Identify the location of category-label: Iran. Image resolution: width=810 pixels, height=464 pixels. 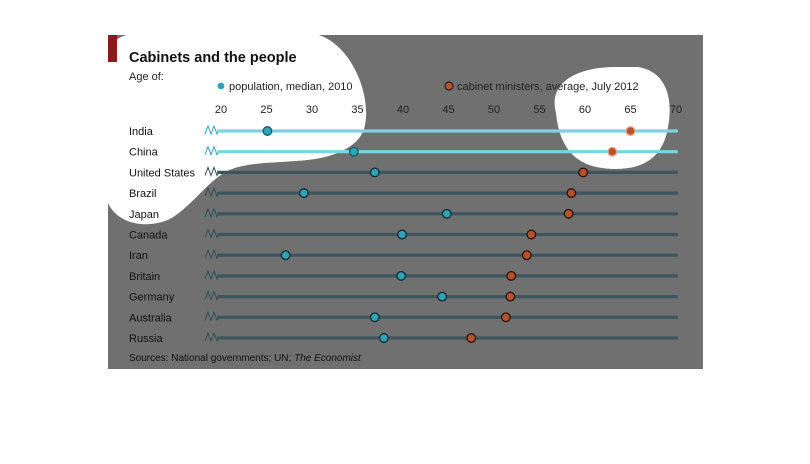
(138, 256).